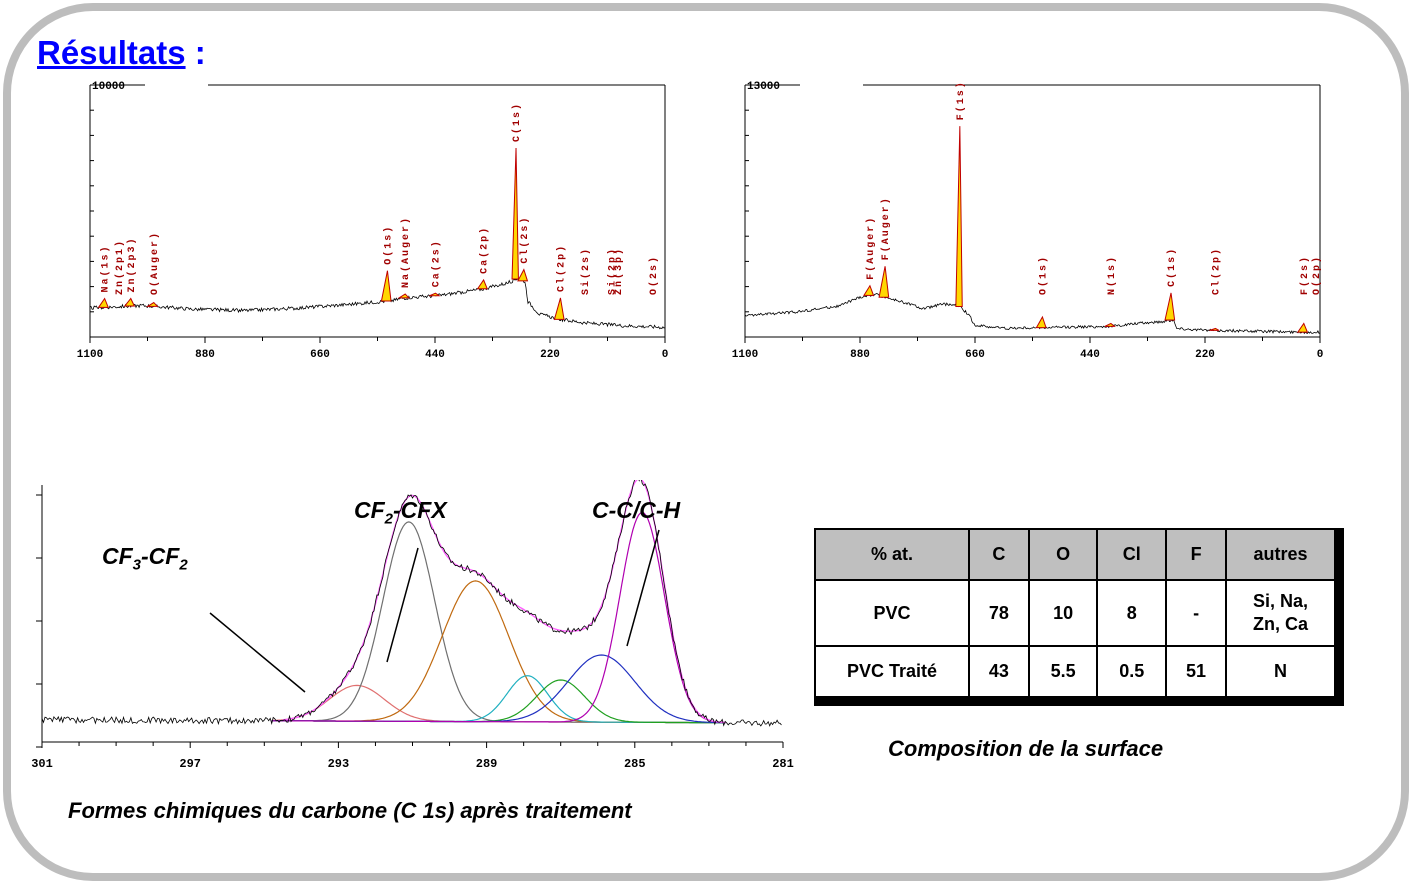 The height and width of the screenshot is (883, 1409). Describe the element at coordinates (961, 100) in the screenshot. I see `peak-label: F(1s)` at that location.